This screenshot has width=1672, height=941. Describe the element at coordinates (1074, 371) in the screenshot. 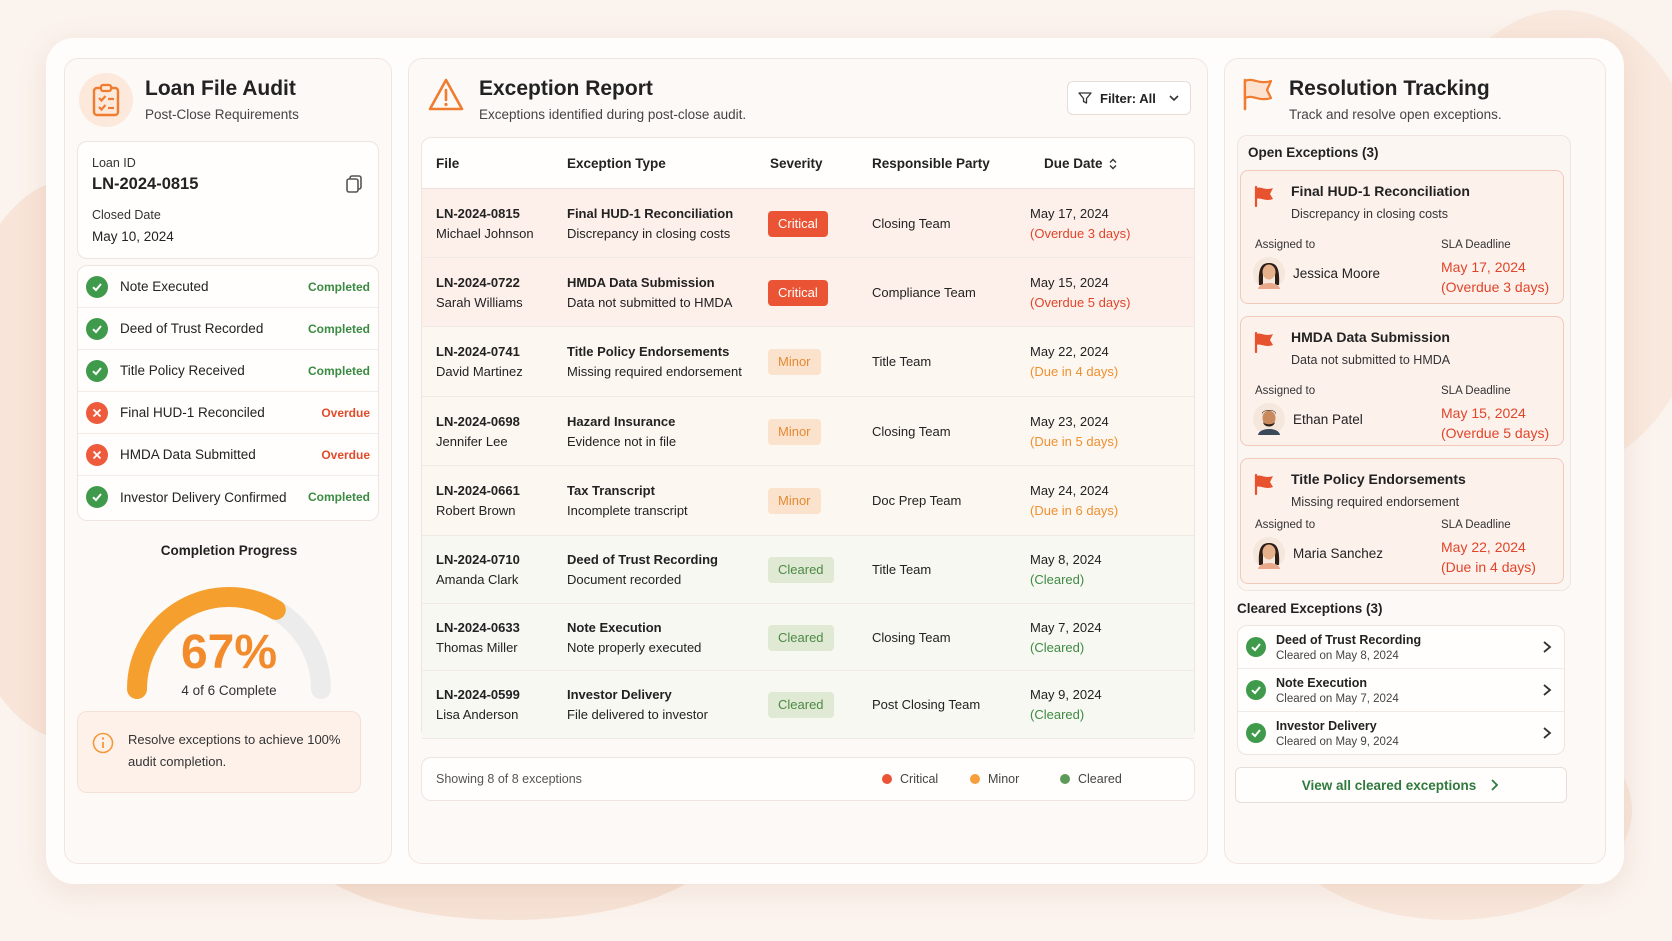

I see `due-status: (Due in 4 days)` at that location.